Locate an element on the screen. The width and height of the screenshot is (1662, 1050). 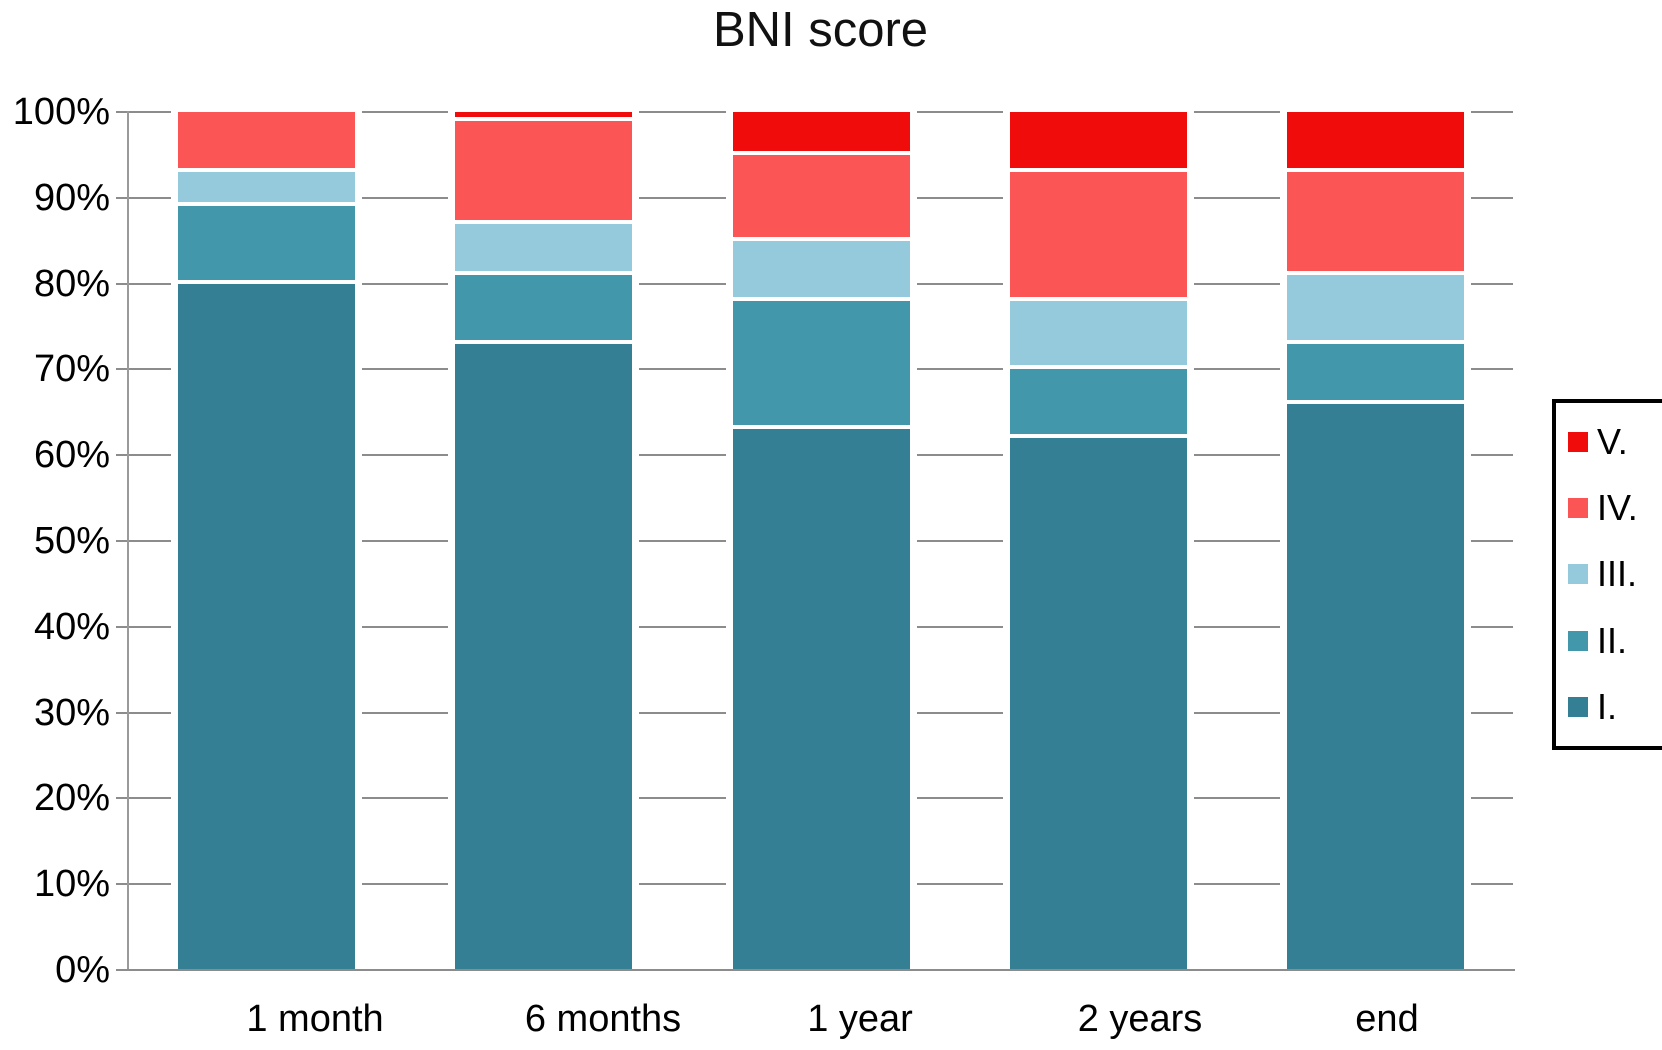
y-tick-label: 90% is located at coordinates (71, 197).